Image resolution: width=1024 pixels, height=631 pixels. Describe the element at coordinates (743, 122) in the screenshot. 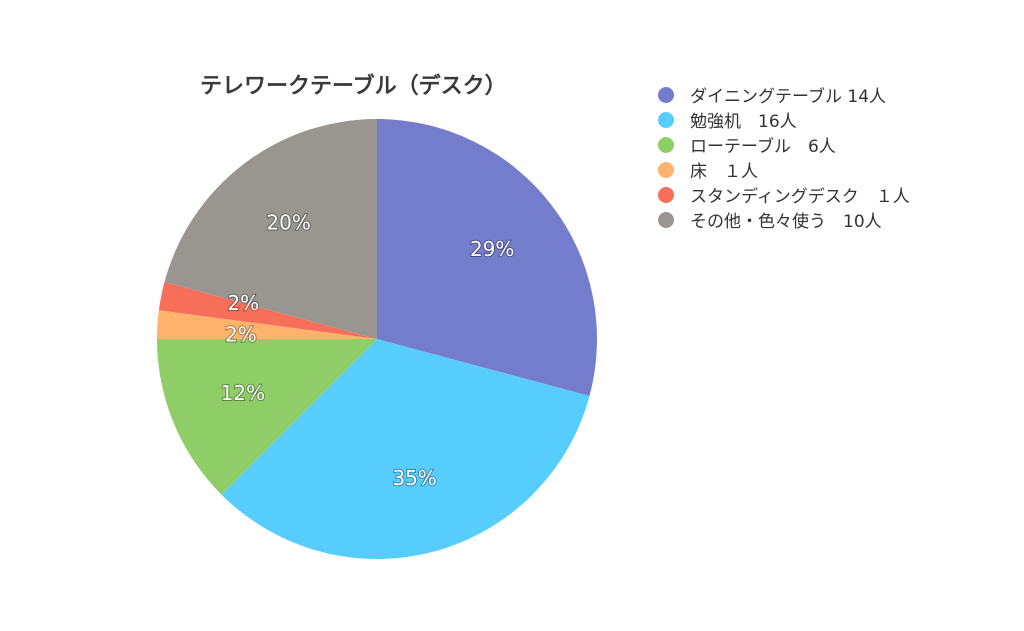

I see `legend-label: 勉強机 16人` at that location.